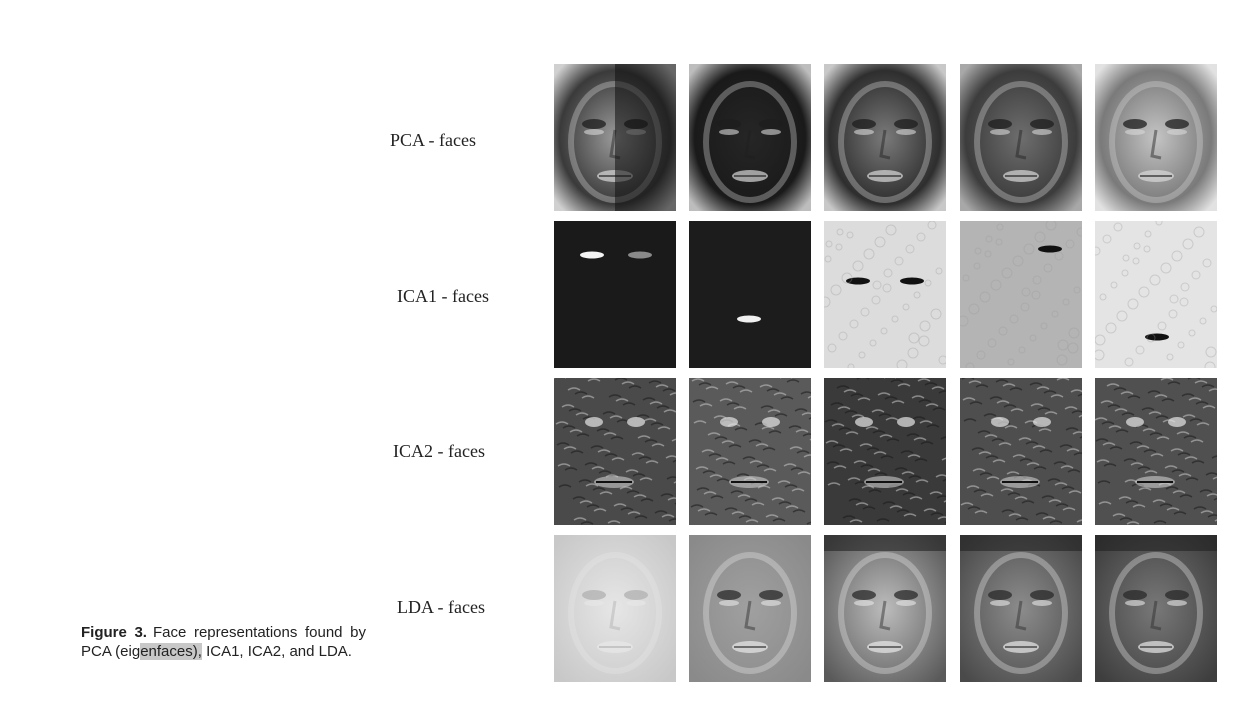  I want to click on caption-text-start: Face representations found by PCA (eig, so click(224, 642).